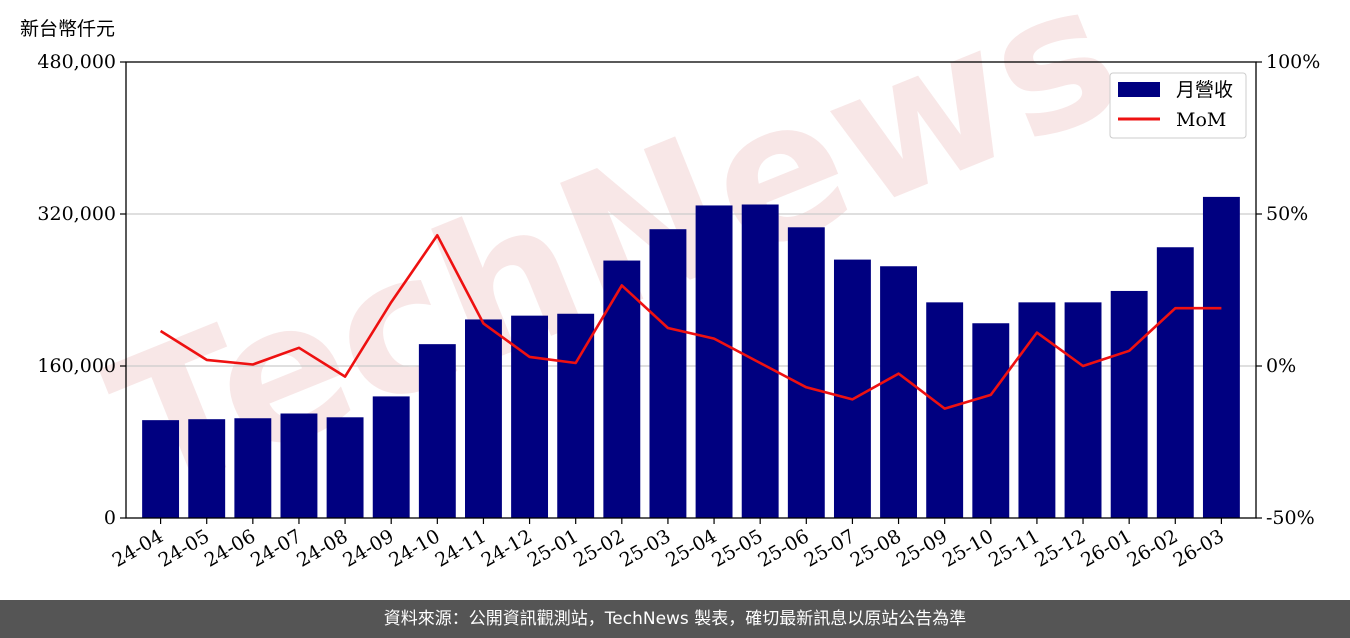 This screenshot has width=1350, height=638. I want to click on x-tick-label: 25-03, so click(645, 548).